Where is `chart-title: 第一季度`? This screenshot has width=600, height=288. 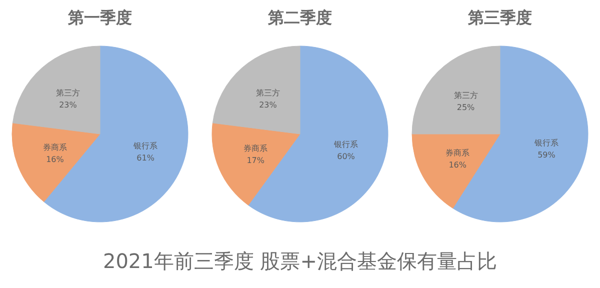 chart-title: 第一季度 is located at coordinates (99, 17).